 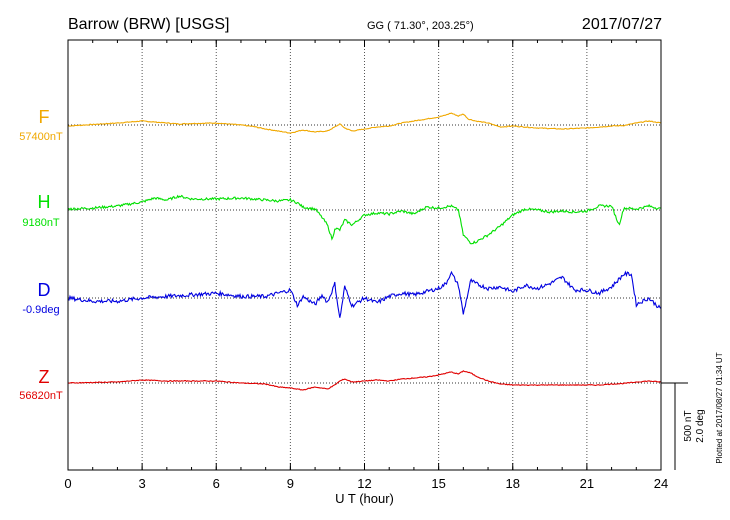 What do you see at coordinates (661, 483) in the screenshot?
I see `x-tick-label: 24` at bounding box center [661, 483].